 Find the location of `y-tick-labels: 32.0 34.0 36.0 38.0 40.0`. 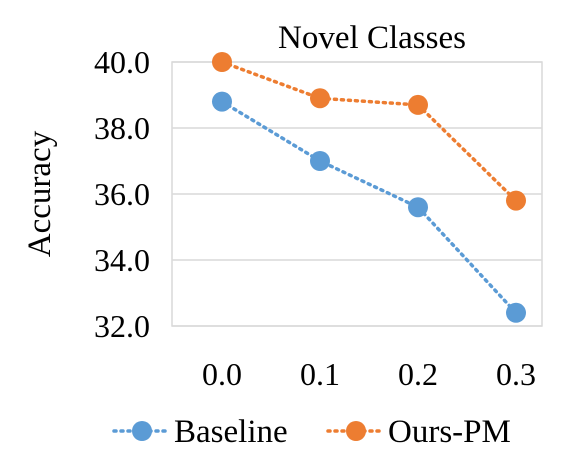

y-tick-labels: 32.0 34.0 36.0 38.0 40.0 is located at coordinates (122, 194).